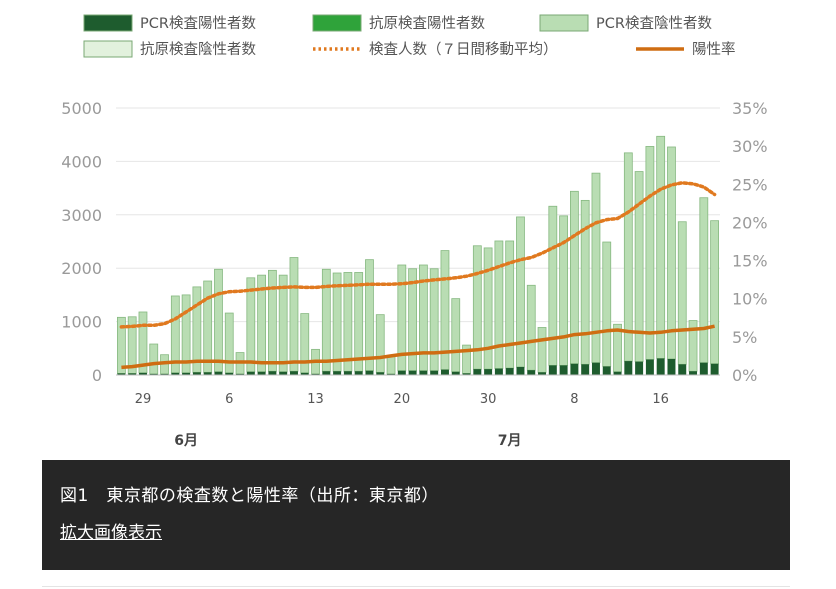  I want to click on legend-swatch-pcr_pos, so click(108, 23).